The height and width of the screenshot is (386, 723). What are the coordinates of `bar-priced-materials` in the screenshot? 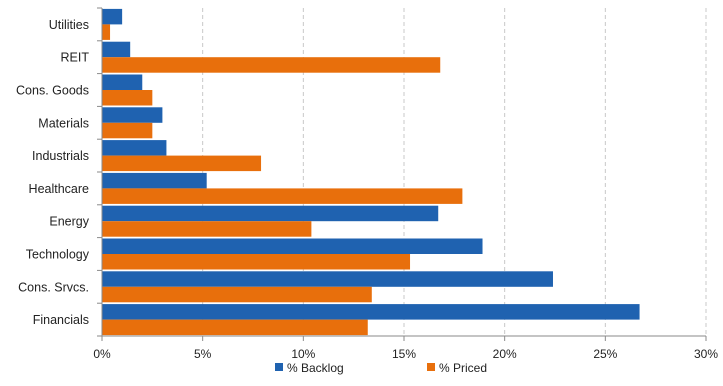 It's located at (127, 130).